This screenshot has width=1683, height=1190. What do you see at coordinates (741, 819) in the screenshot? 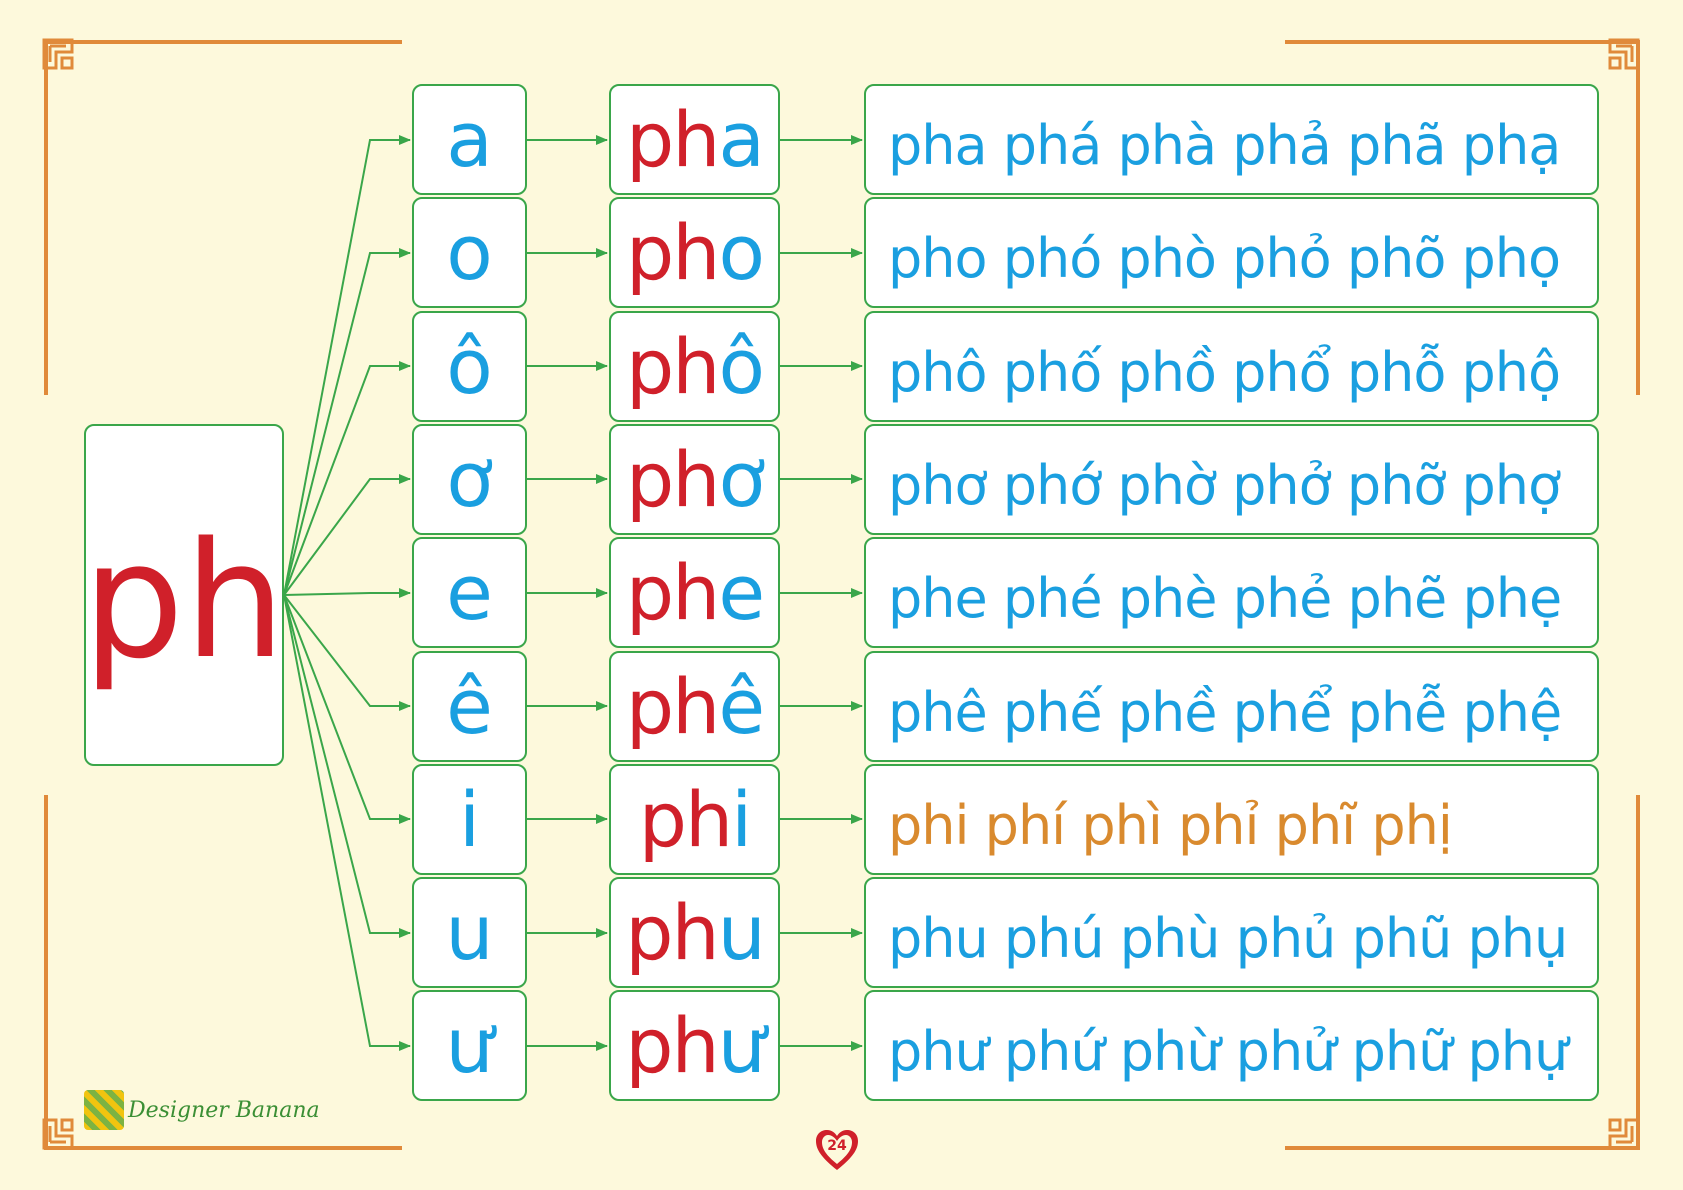
I see `syllable-vowel: i` at bounding box center [741, 819].